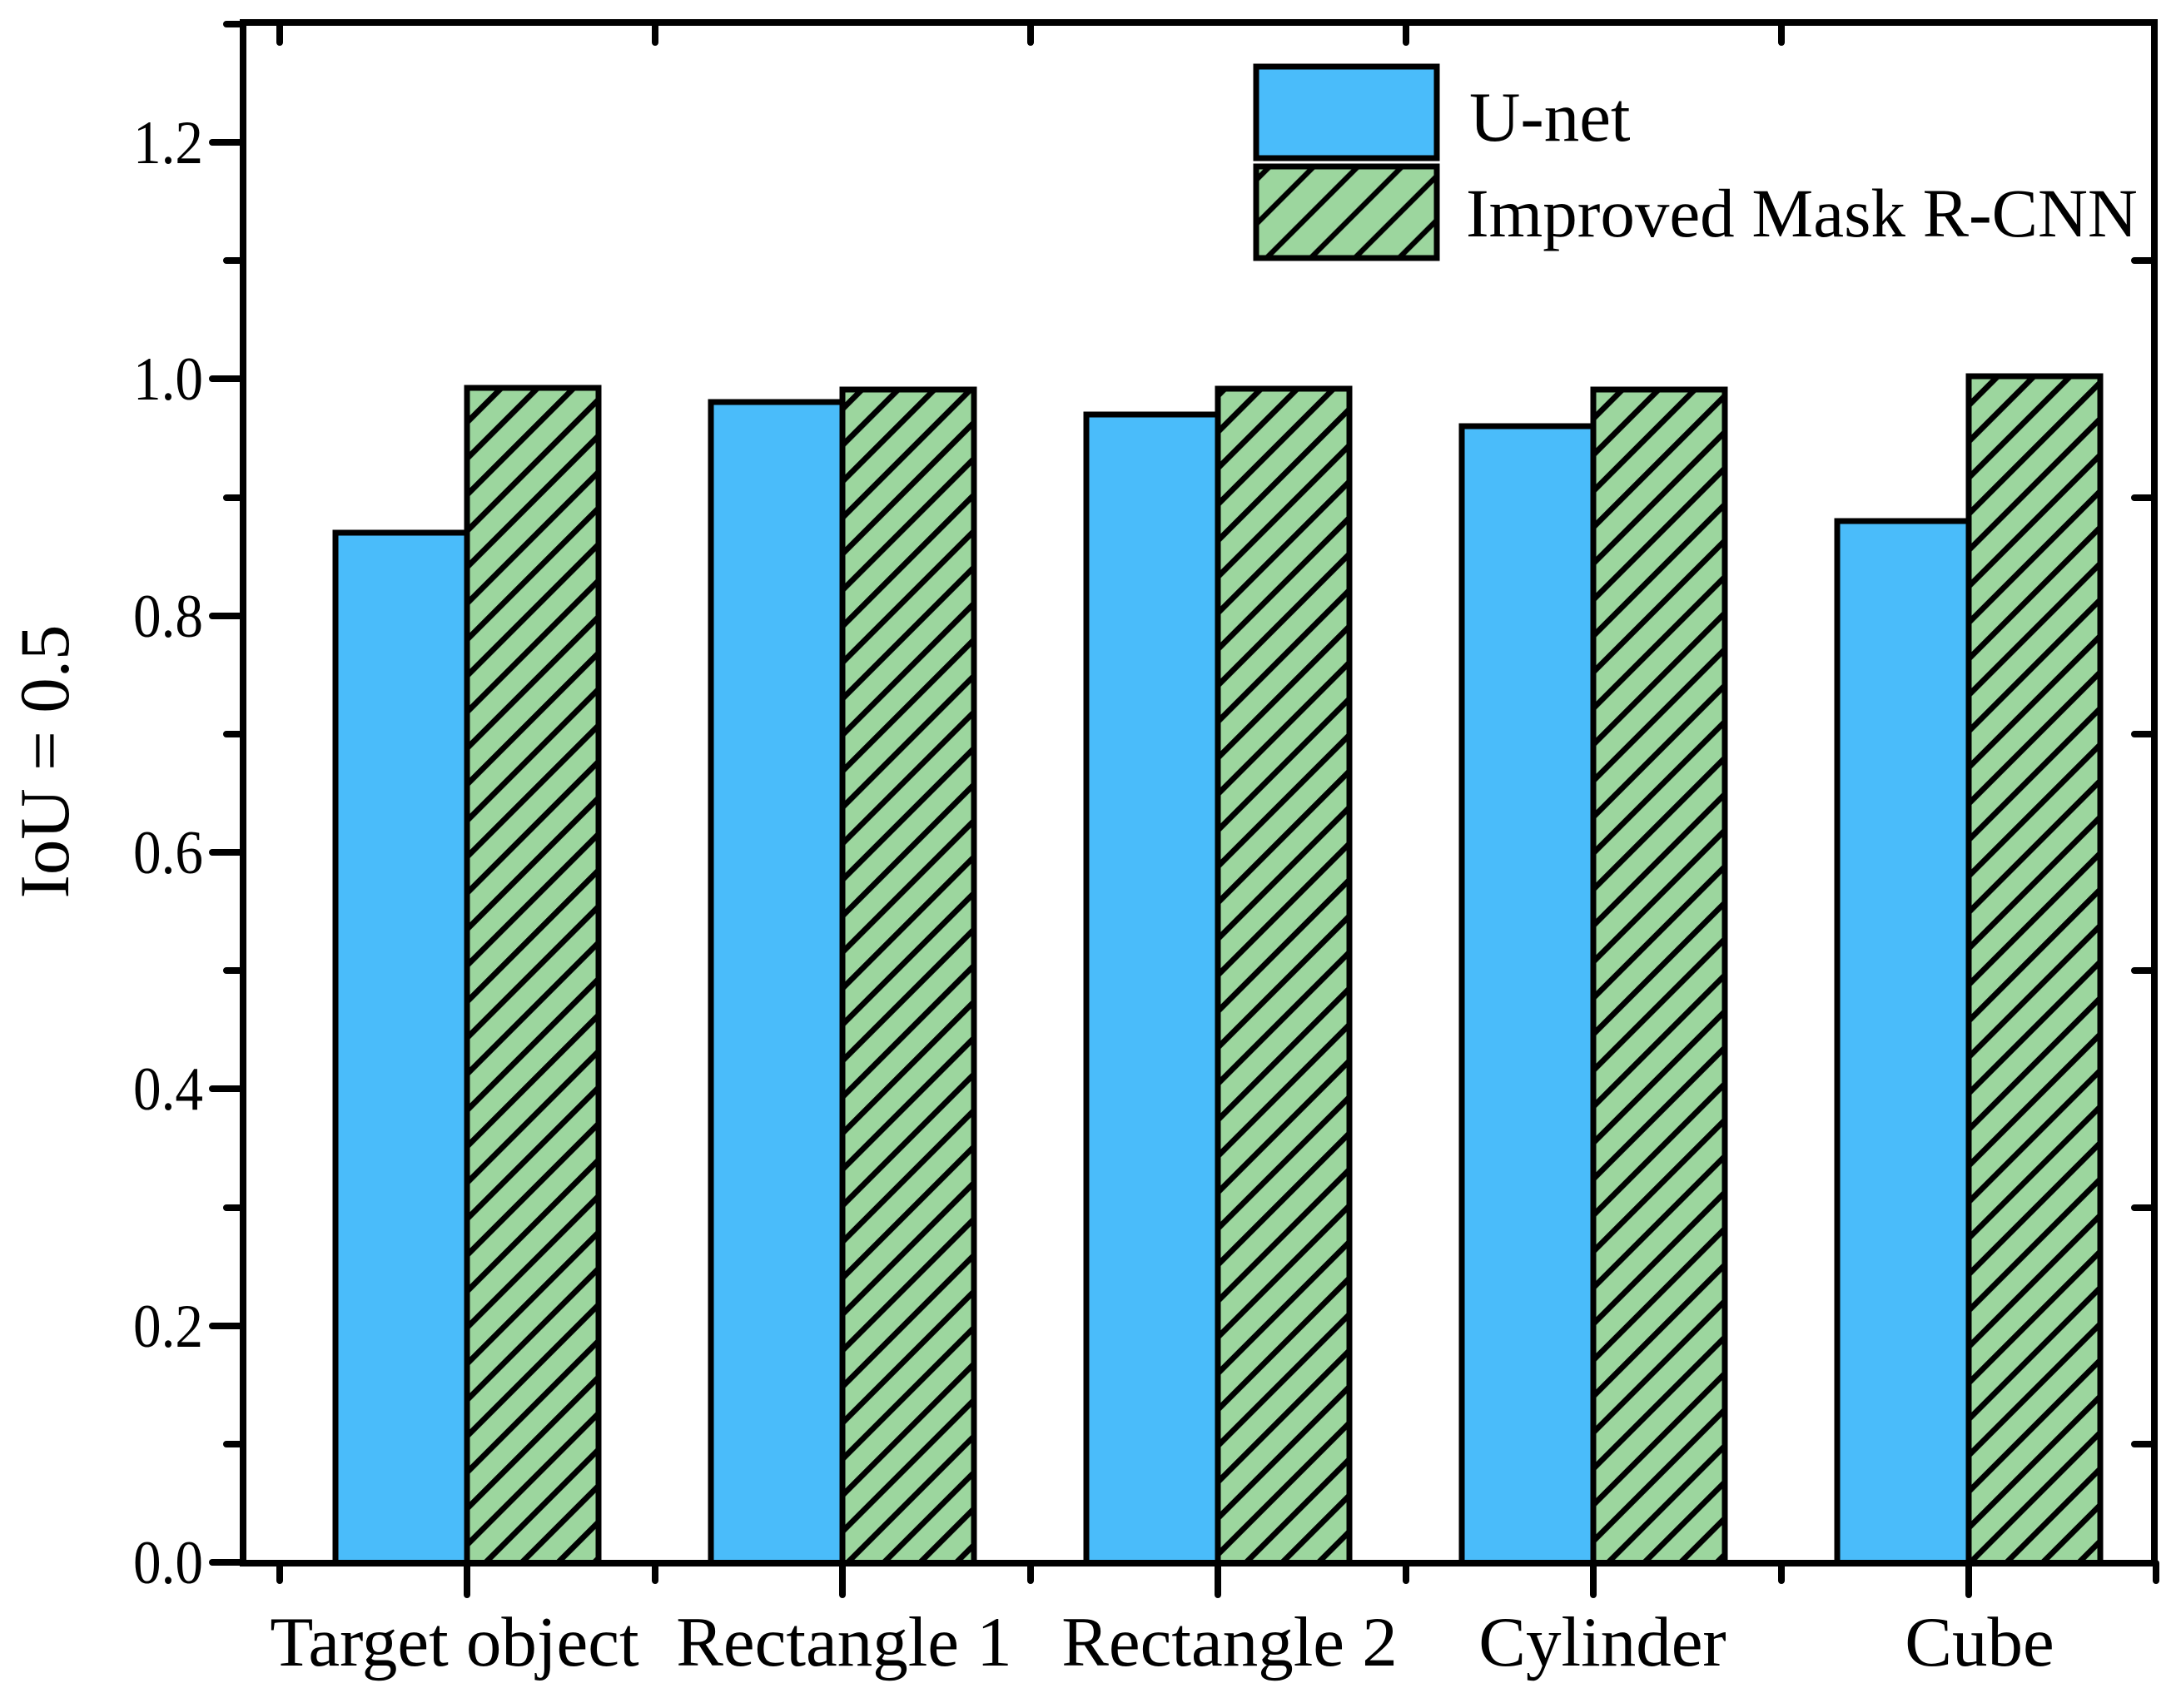  Describe the element at coordinates (1550, 117) in the screenshot. I see `svg-text: U-net` at that location.